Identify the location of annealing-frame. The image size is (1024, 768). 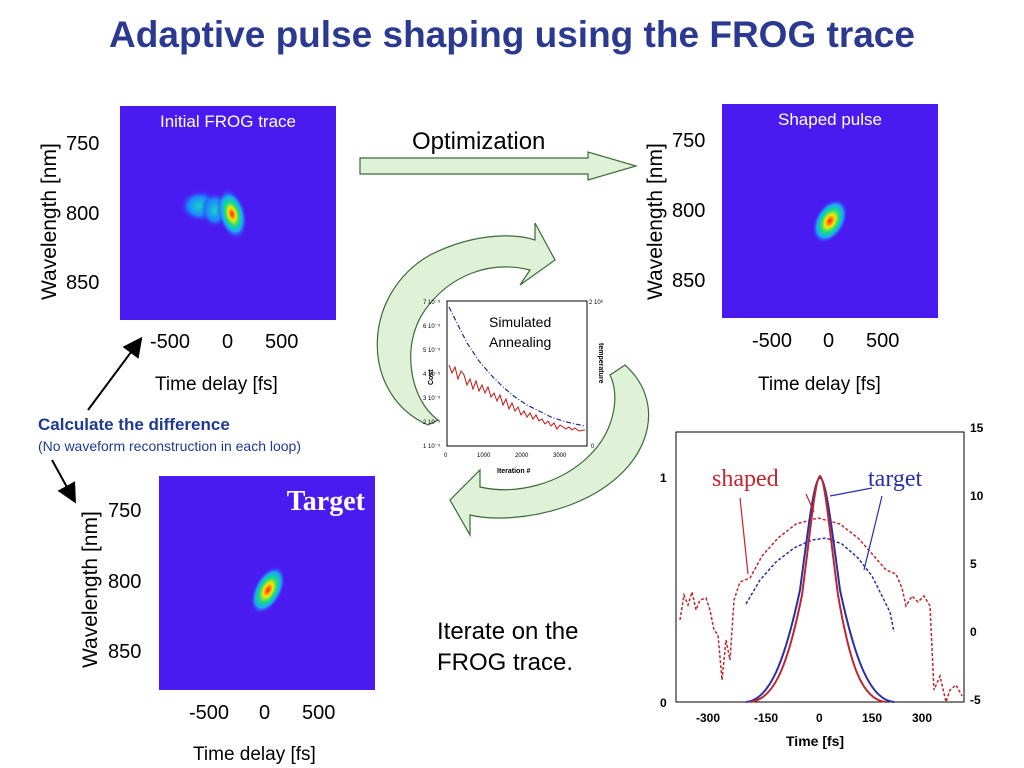
(517, 373).